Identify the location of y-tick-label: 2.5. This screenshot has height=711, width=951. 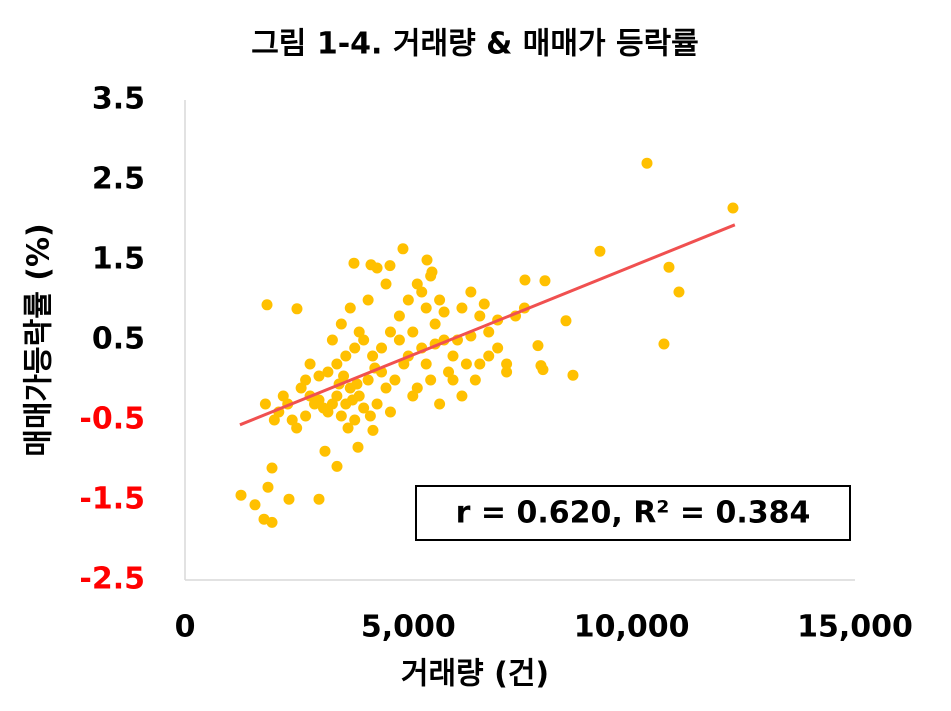
(118, 179).